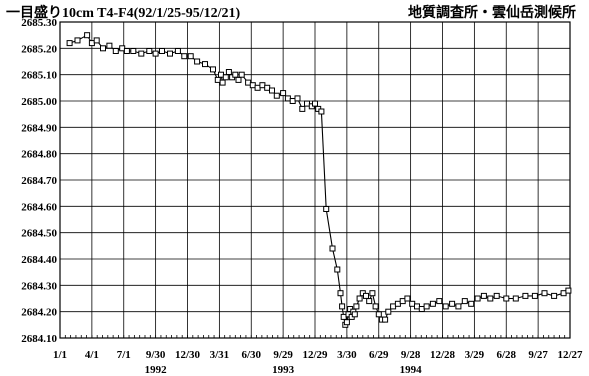  Describe the element at coordinates (570, 355) in the screenshot. I see `x-tick-label: 12/27` at that location.